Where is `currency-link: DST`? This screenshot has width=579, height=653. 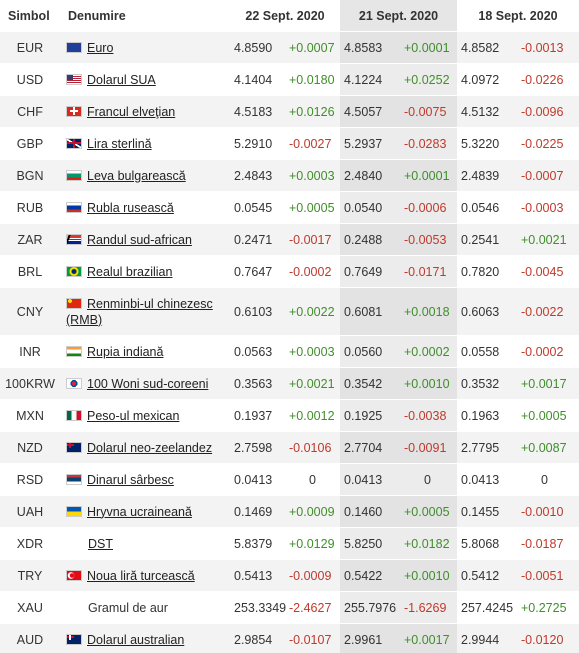
currency-link: DST is located at coordinates (100, 543).